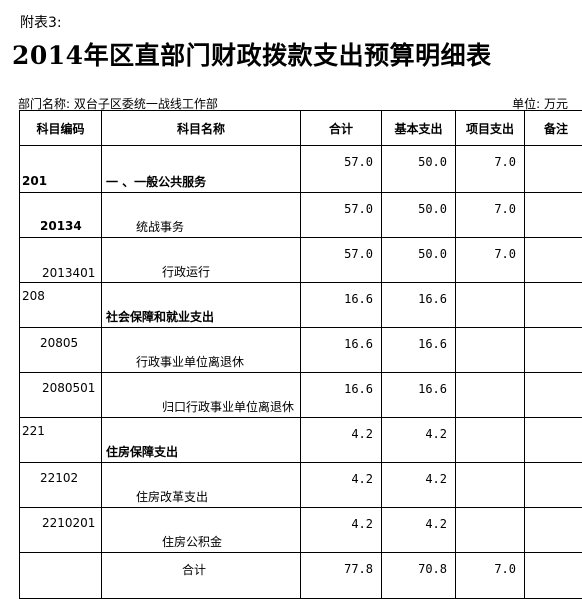 The width and height of the screenshot is (582, 599). Describe the element at coordinates (41, 22) in the screenshot. I see `attachment-label: 附表3:` at that location.